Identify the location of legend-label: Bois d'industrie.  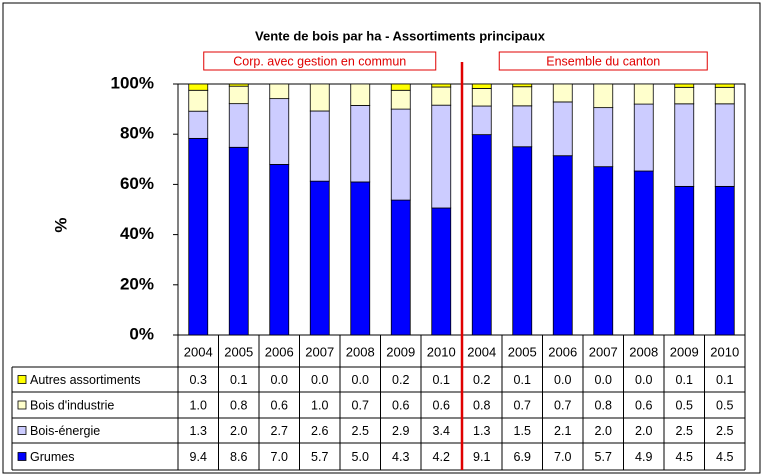
(72, 405).